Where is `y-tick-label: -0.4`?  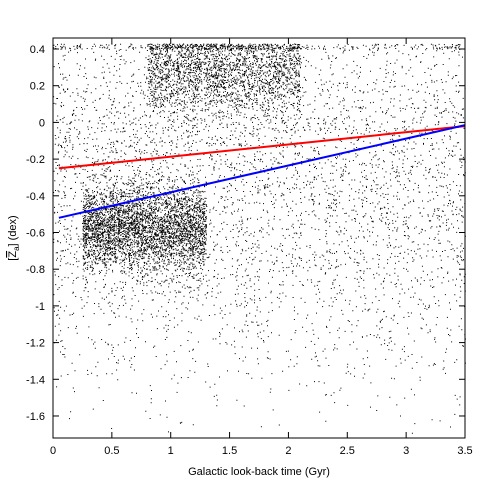
y-tick-label: -0.4 is located at coordinates (35, 197).